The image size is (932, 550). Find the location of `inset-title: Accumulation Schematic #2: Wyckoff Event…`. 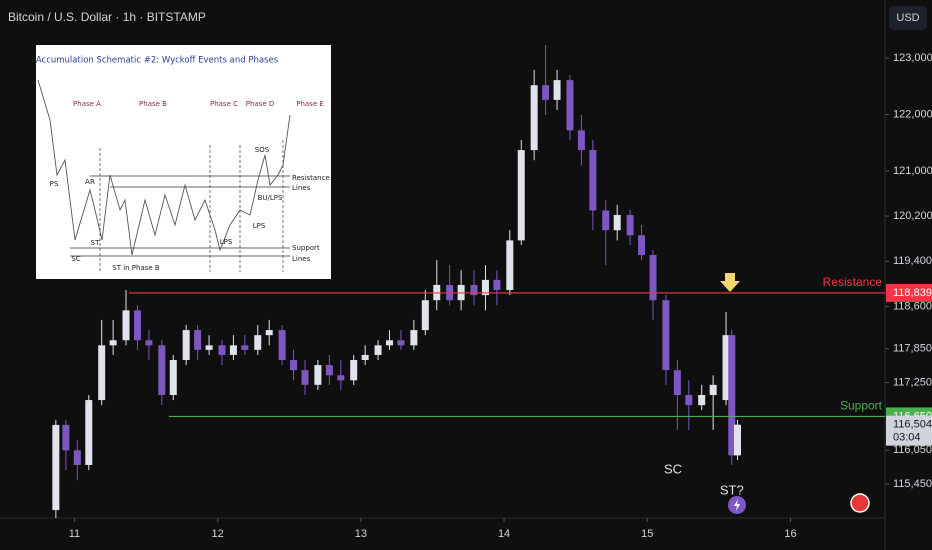

inset-title: Accumulation Schematic #2: Wyckoff Event… is located at coordinates (157, 61).